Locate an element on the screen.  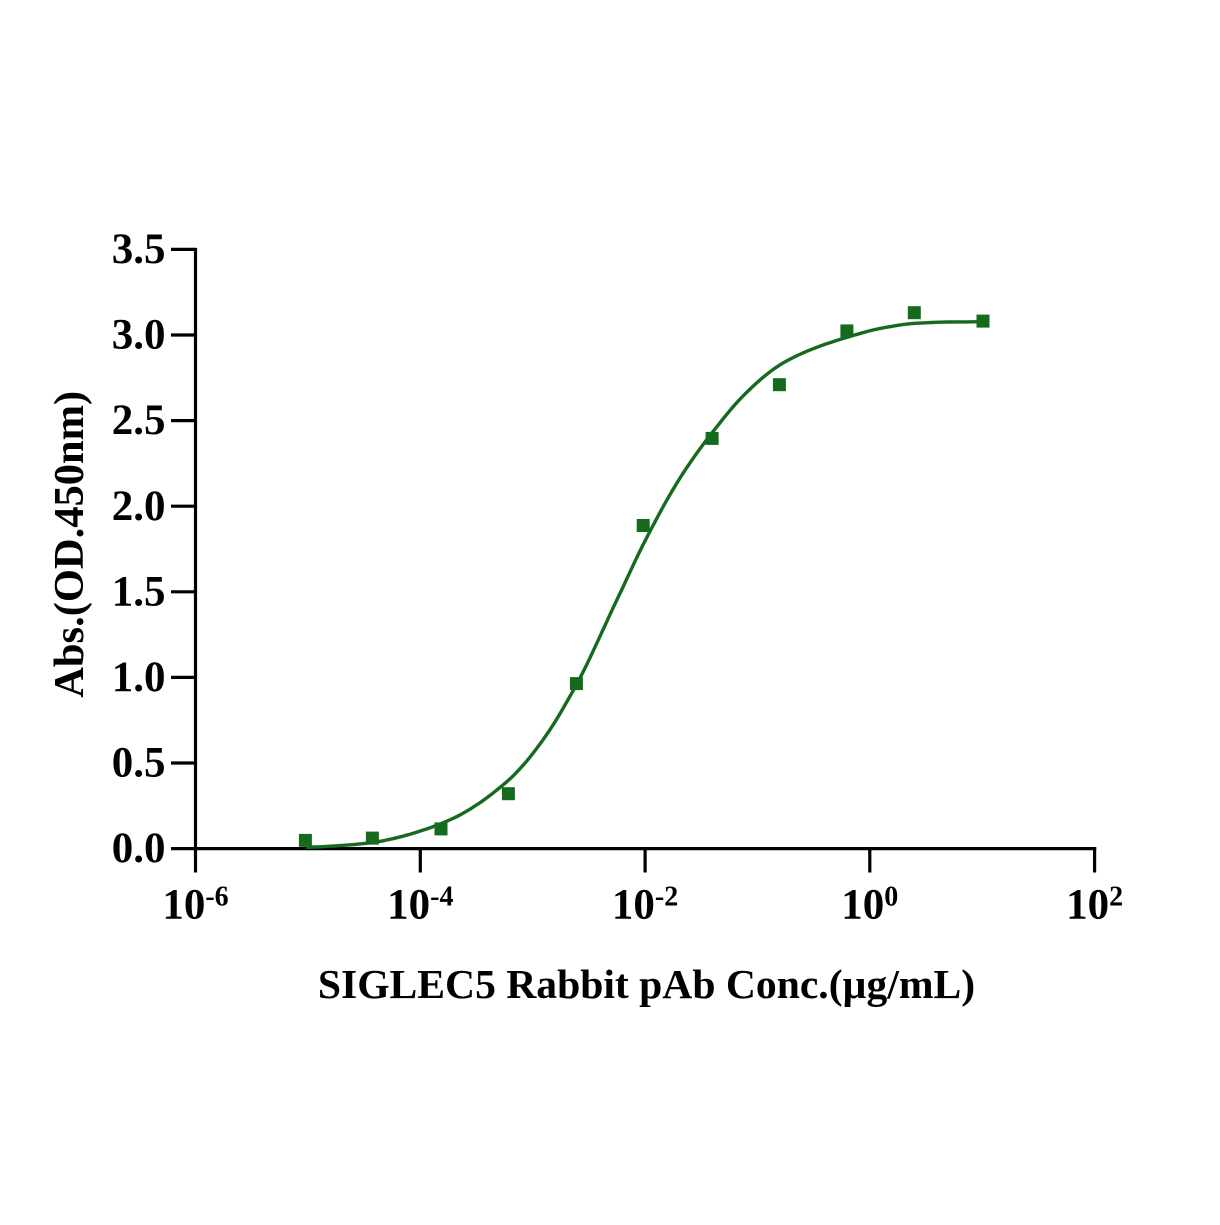
svg-text: Abs.(OD.450nm) is located at coordinates (69, 544).